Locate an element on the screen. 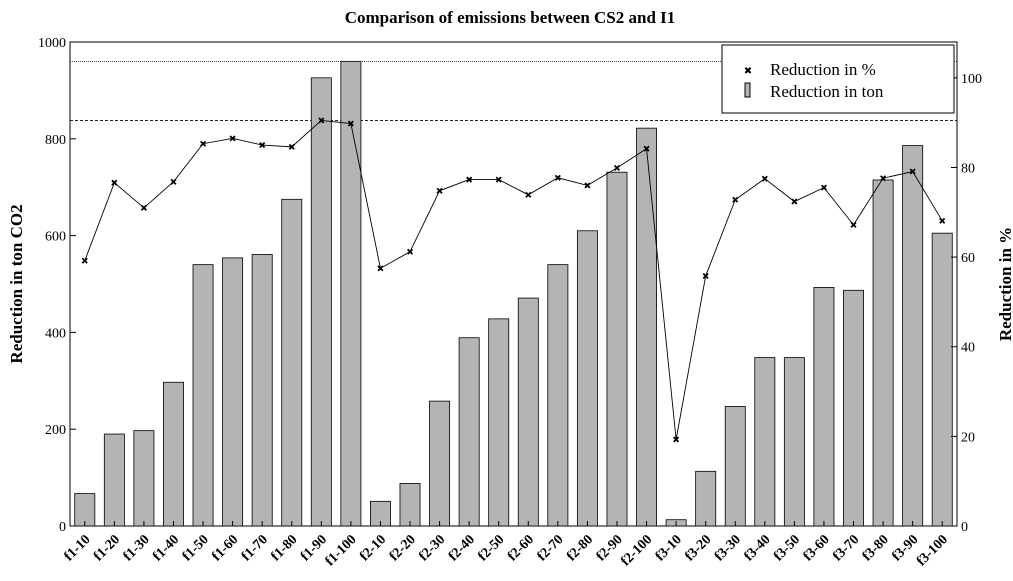 This screenshot has width=1013, height=581. y-tick-label: 800 is located at coordinates (55, 140).